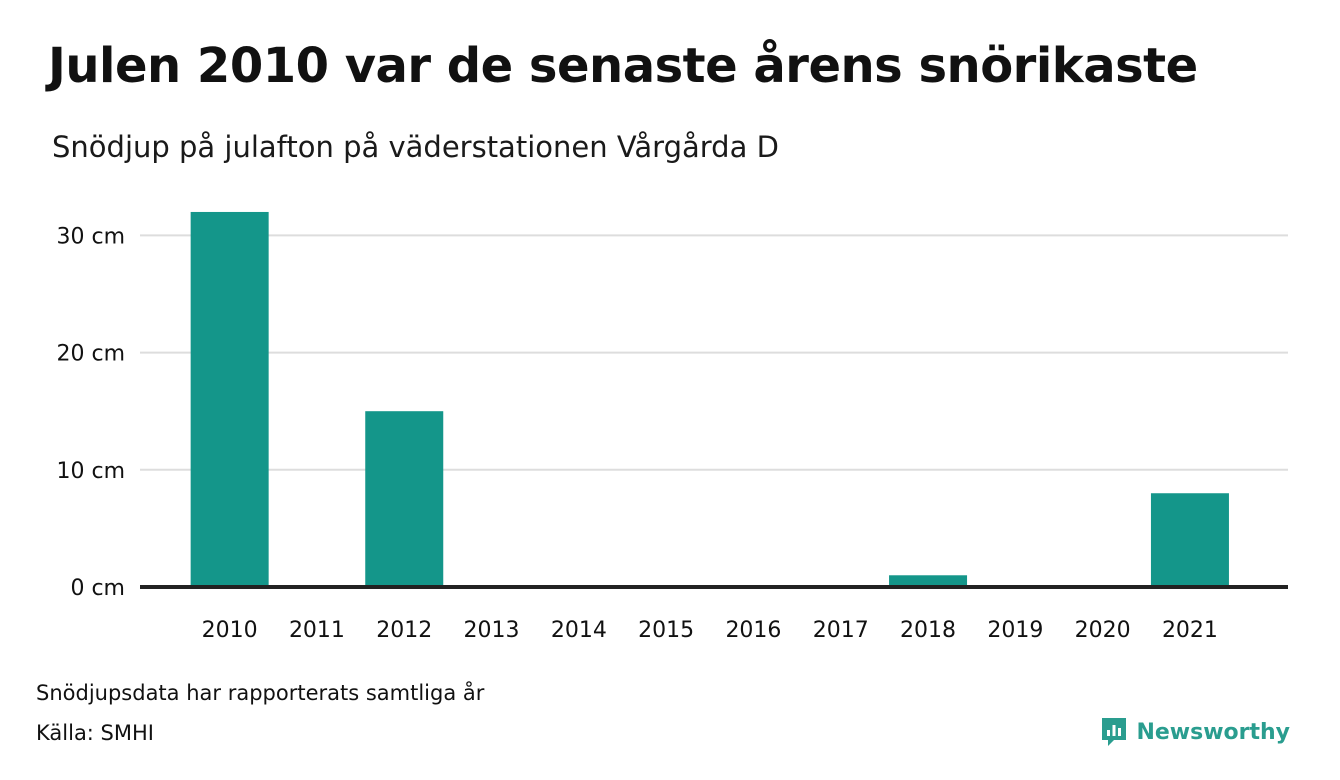 This screenshot has height=780, width=1340. I want to click on x-tick-label: 2015, so click(666, 630).